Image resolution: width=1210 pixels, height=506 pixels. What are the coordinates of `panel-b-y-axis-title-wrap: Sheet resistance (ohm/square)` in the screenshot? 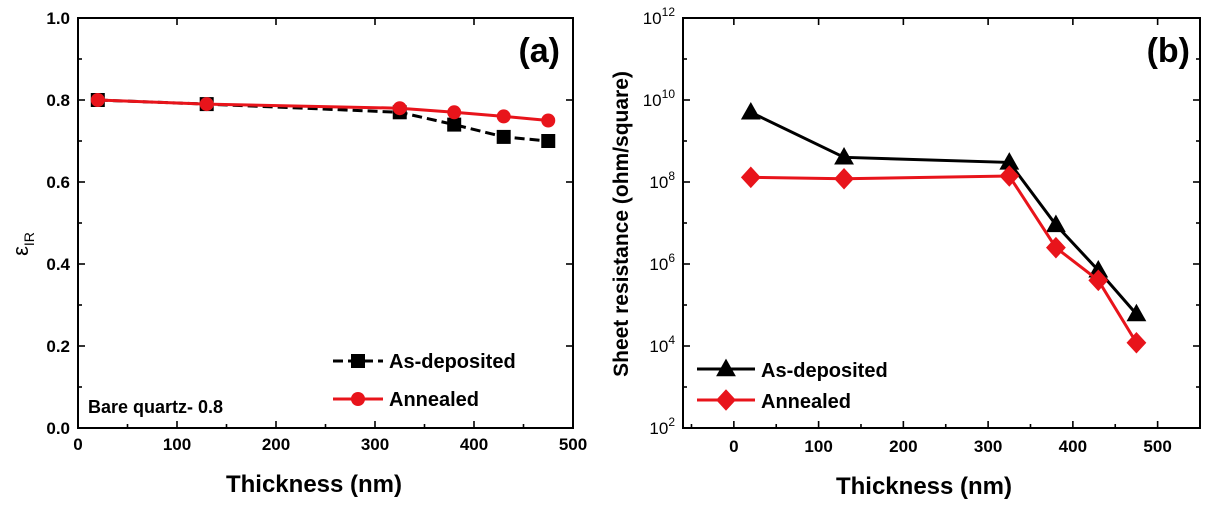 It's located at (621, 224).